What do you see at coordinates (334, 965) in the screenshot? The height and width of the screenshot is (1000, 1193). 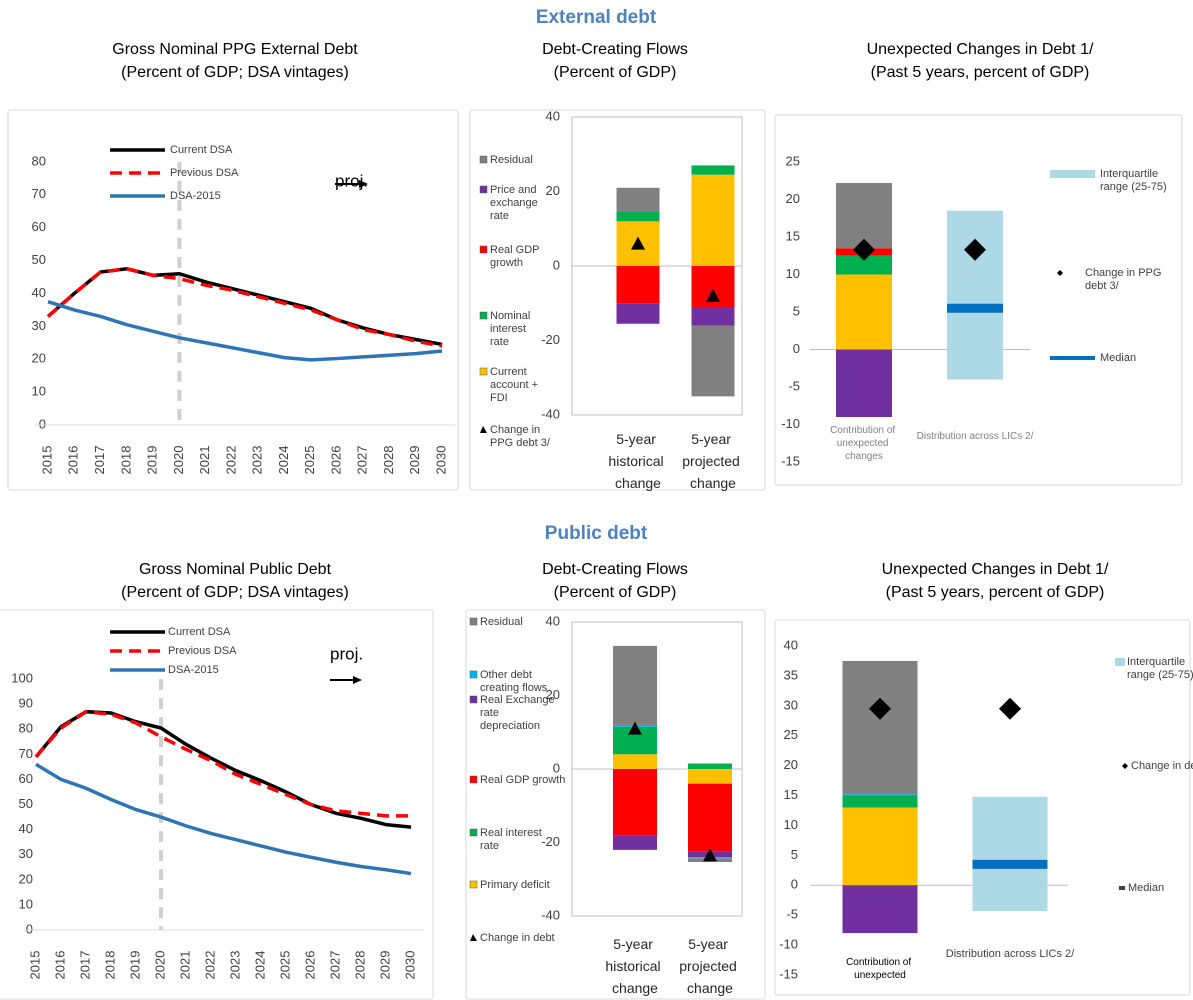 I see `x-tick-label: 2027` at bounding box center [334, 965].